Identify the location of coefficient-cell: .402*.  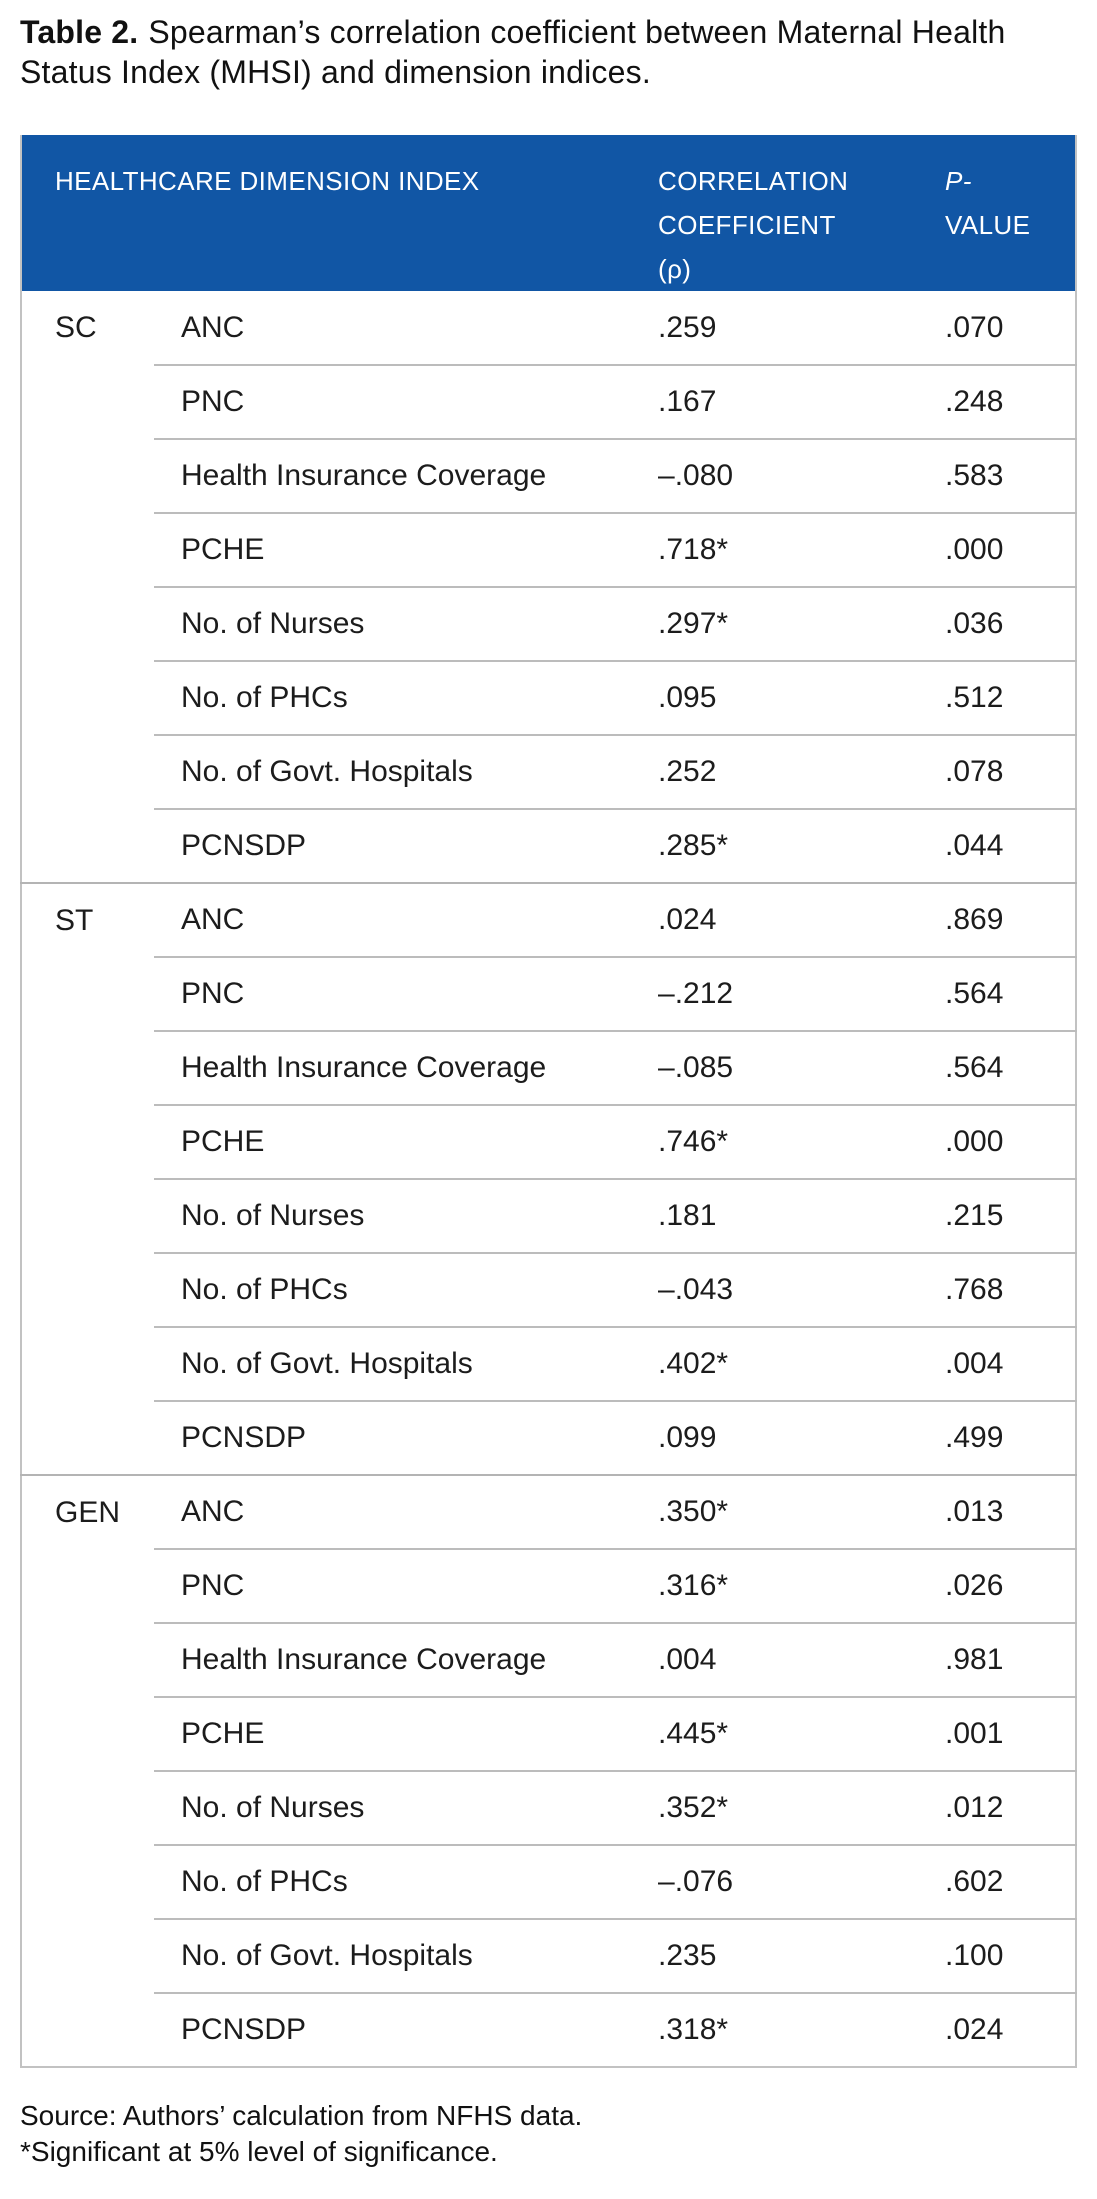
(776, 1363).